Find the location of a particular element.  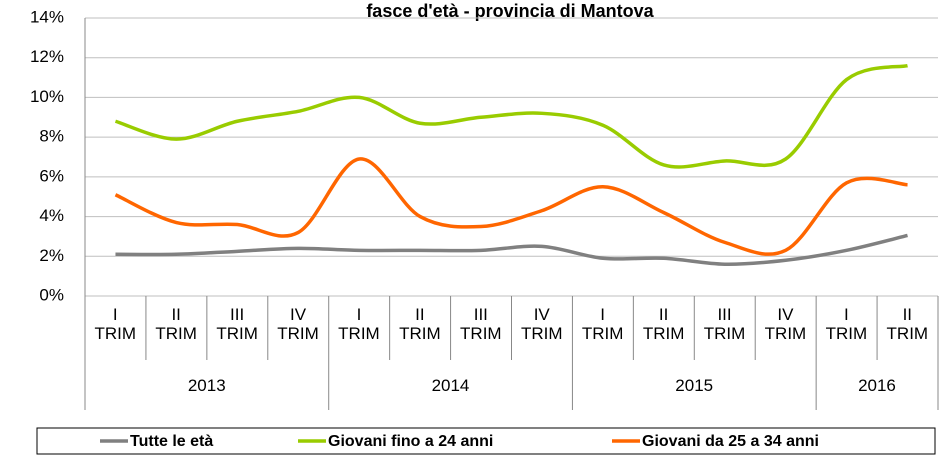

y-tick-label: 12% is located at coordinates (47, 56).